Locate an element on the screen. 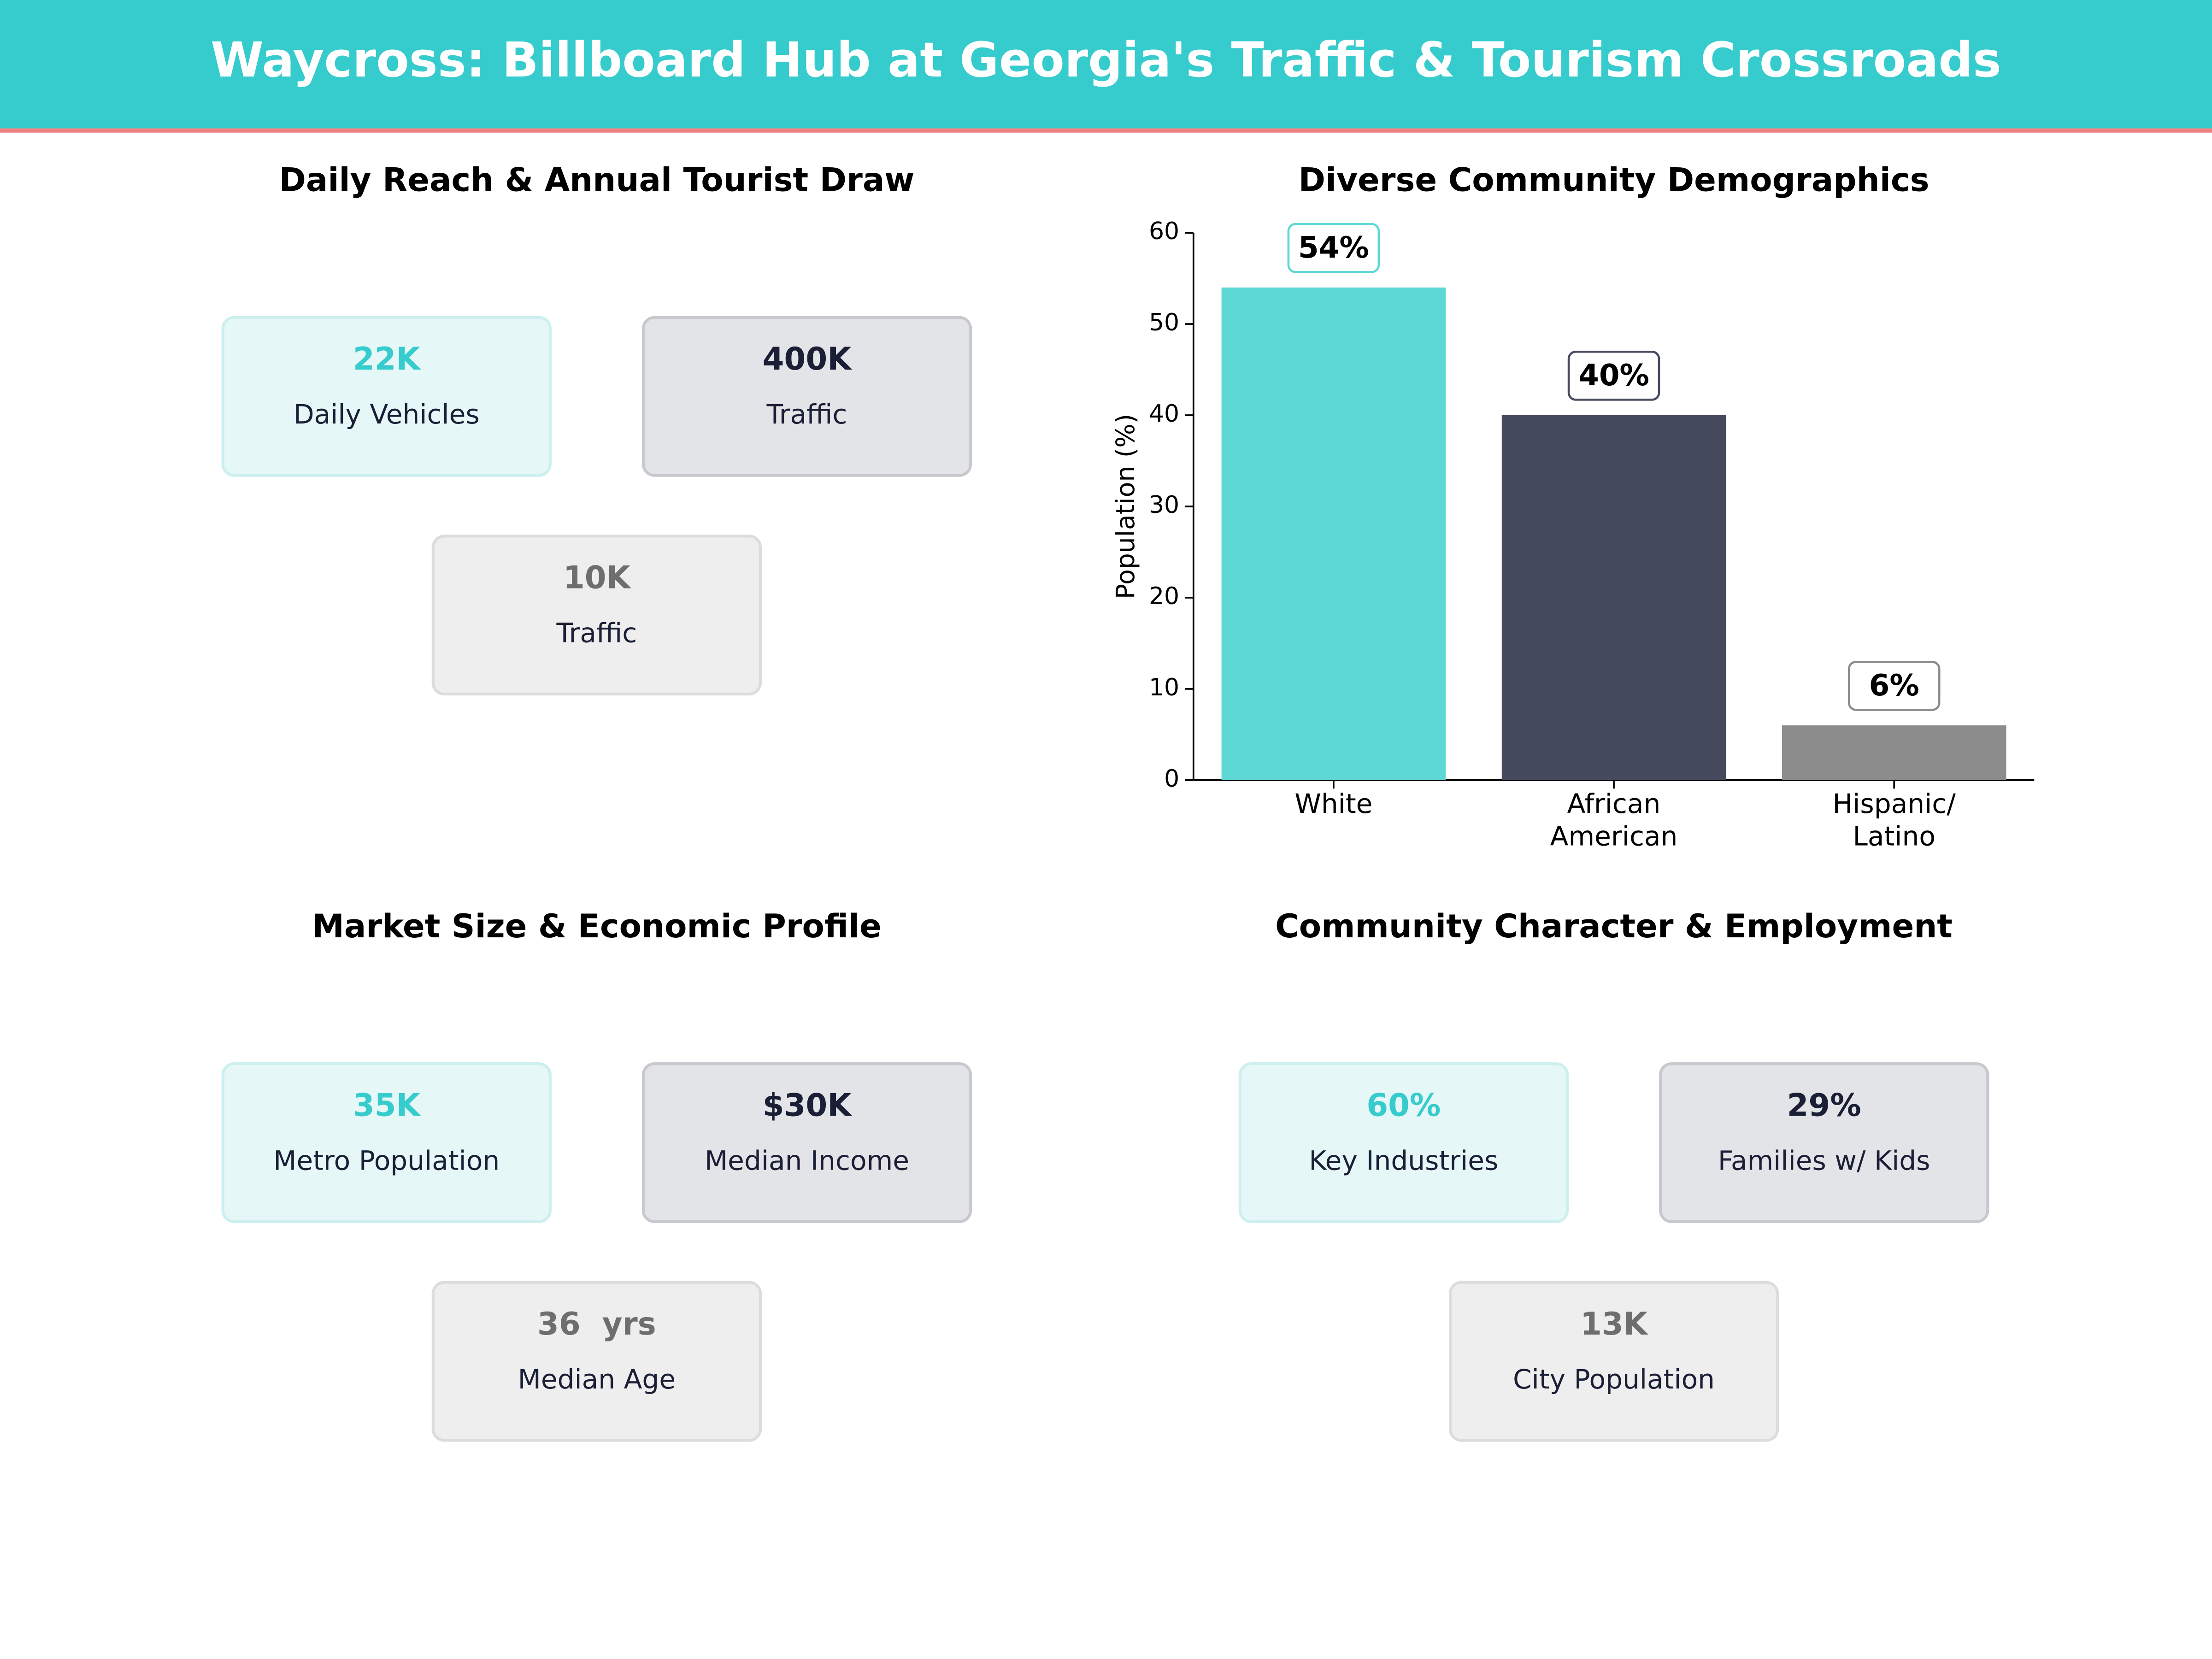  kpi-label: Families w/ Kids is located at coordinates (1824, 1161).